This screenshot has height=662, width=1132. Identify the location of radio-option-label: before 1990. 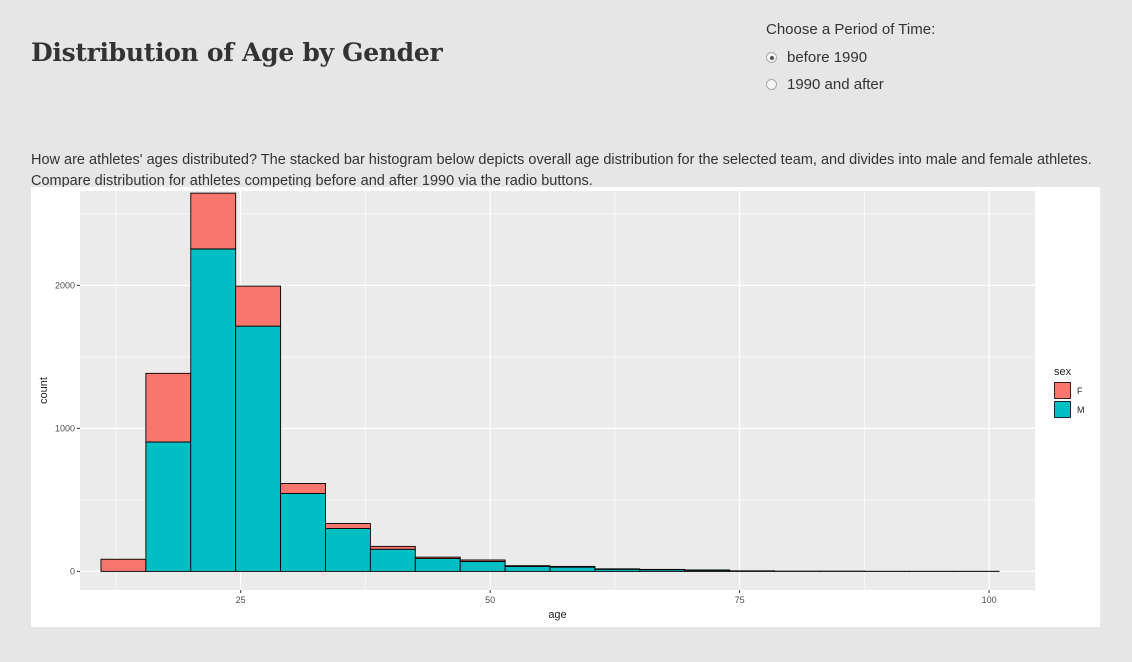
(827, 57).